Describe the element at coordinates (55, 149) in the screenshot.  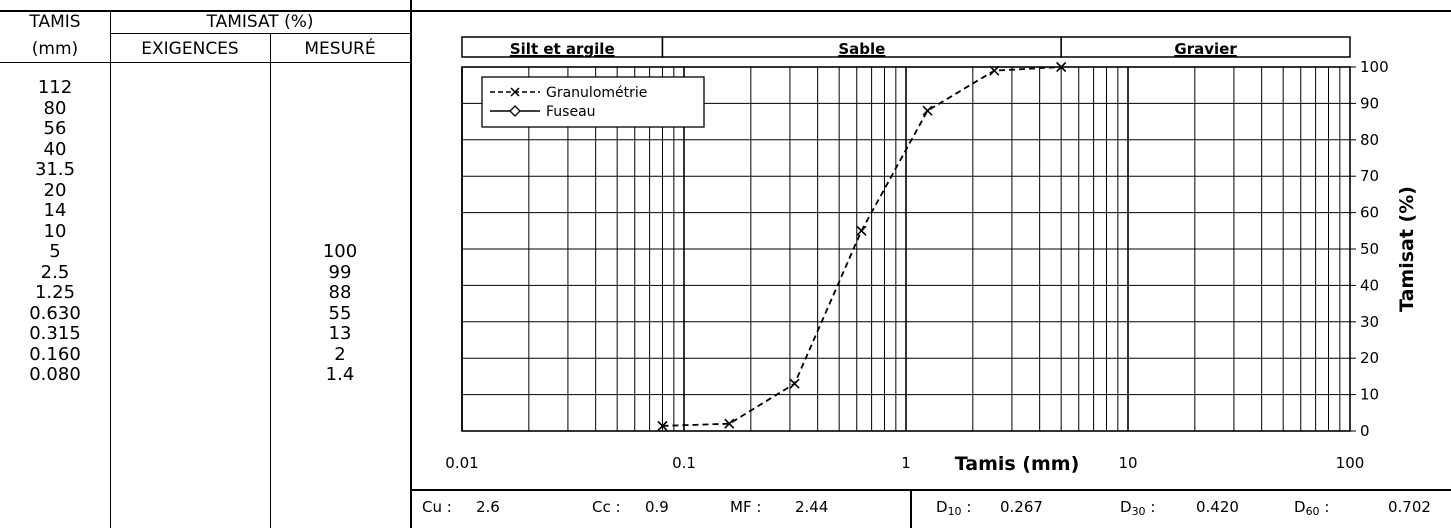
I see `tamis-cell: 40` at that location.